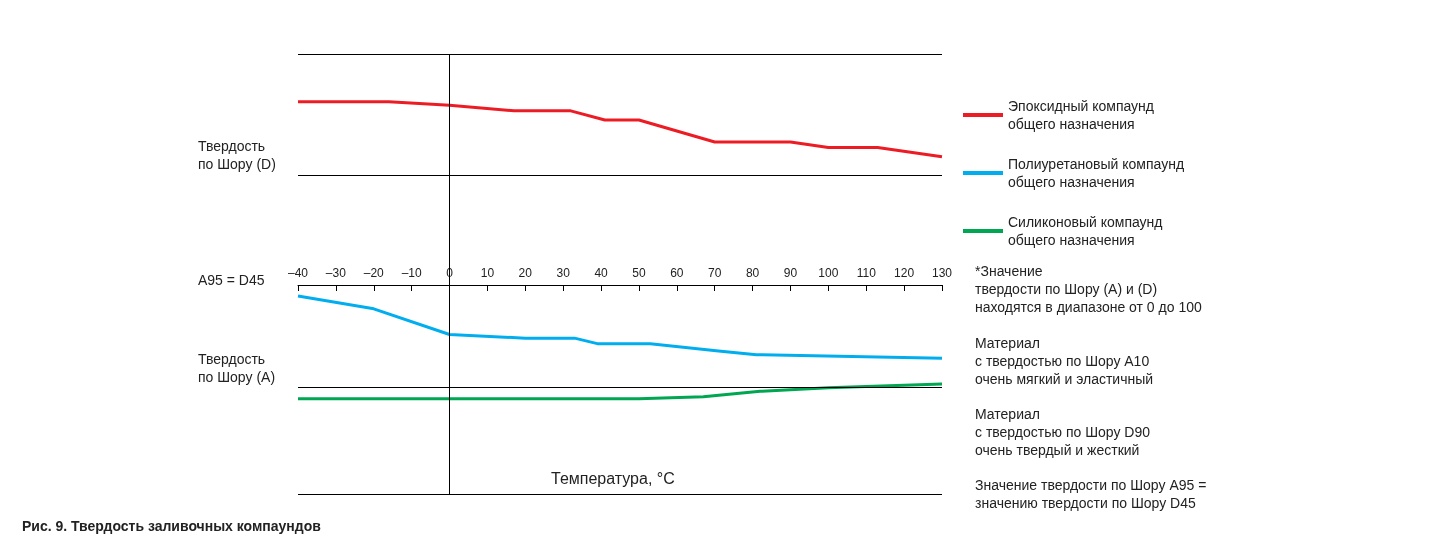 This screenshot has height=556, width=1439. Describe the element at coordinates (1081, 115) in the screenshot. I see `legend-label: Эпоксидный компаунд общего назначения` at that location.